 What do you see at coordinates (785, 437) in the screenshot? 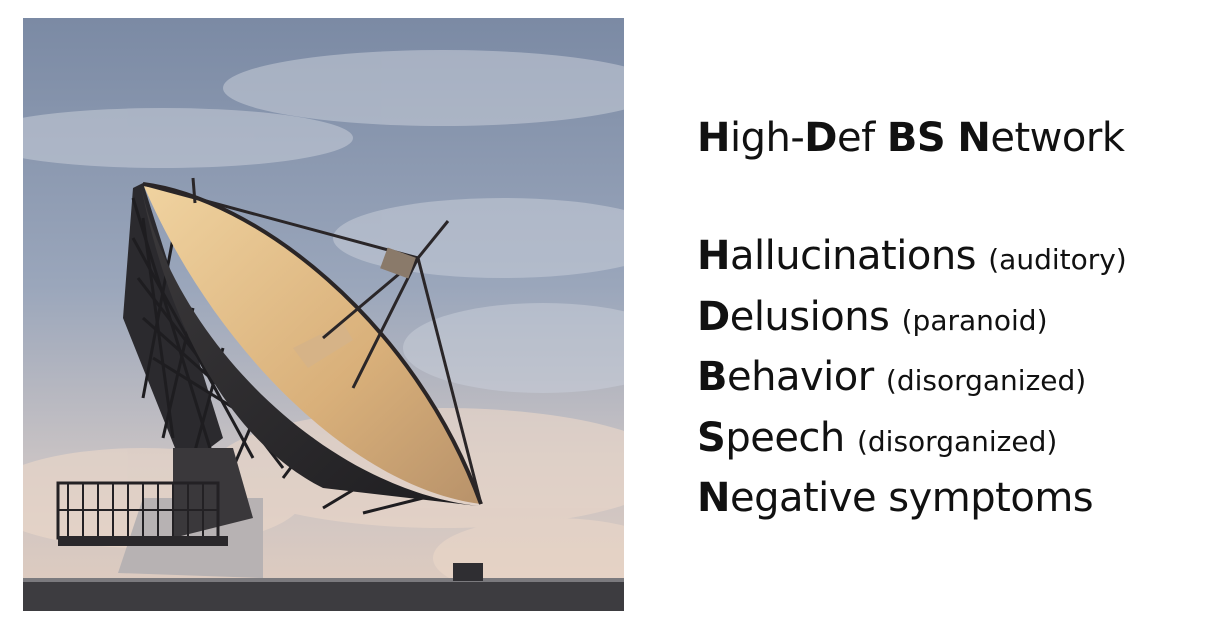
I see `symptom-rest: peech` at bounding box center [785, 437].